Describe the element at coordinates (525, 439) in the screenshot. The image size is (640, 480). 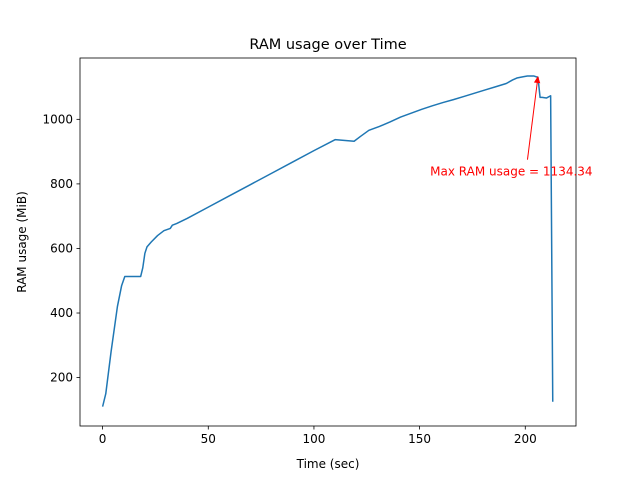
I see `x-tick-label: 200` at that location.